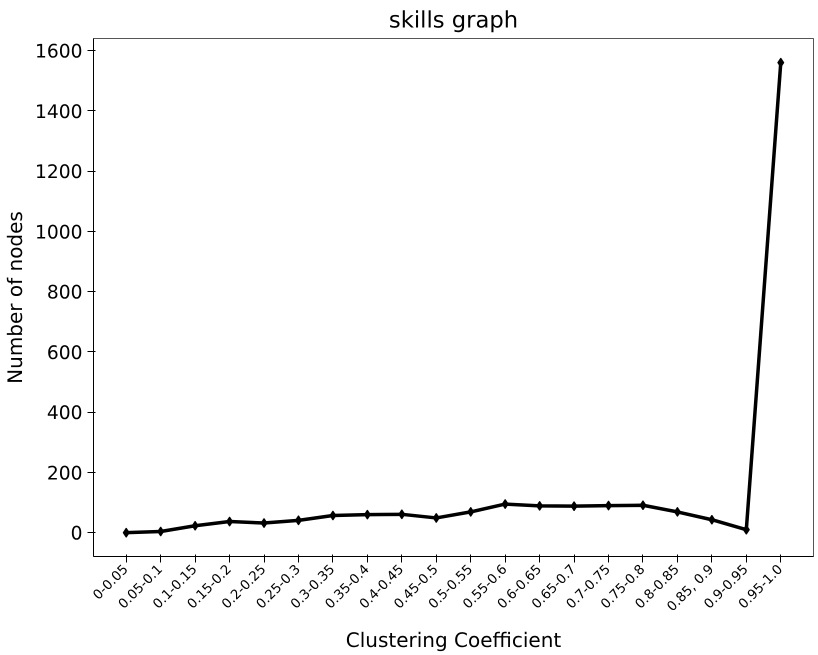 The height and width of the screenshot is (655, 818). Describe the element at coordinates (15, 297) in the screenshot. I see `y-axis-title: Number of nodes` at that location.